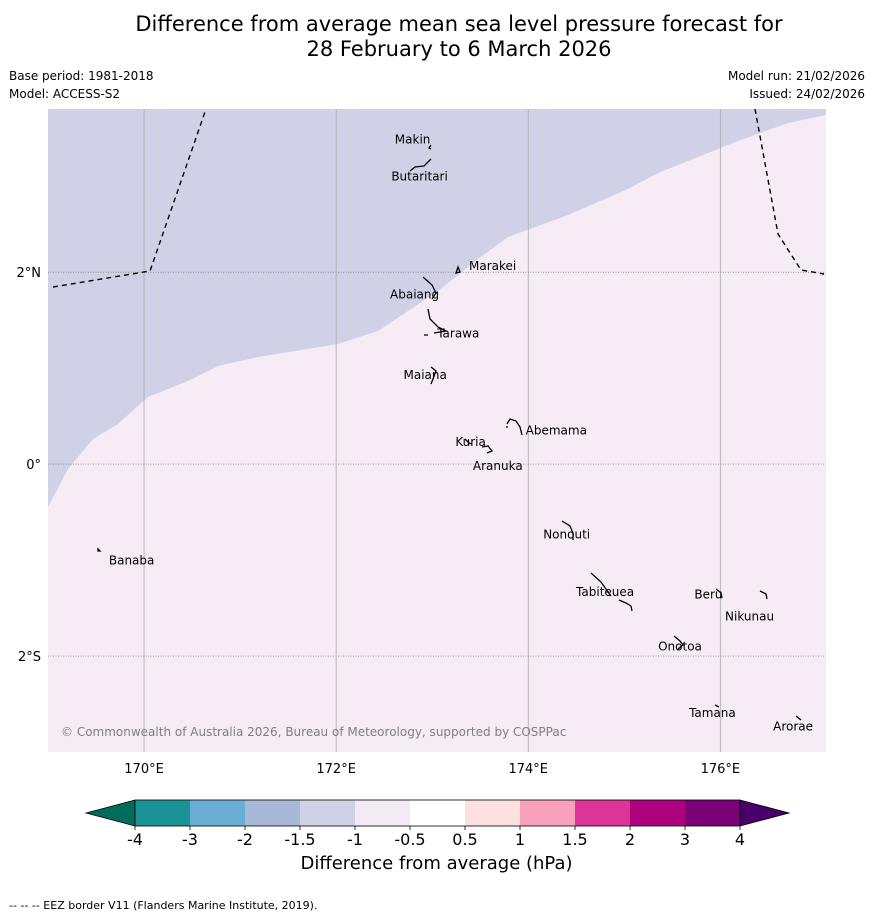  What do you see at coordinates (420, 165) in the screenshot?
I see `coast-butaritari` at bounding box center [420, 165].